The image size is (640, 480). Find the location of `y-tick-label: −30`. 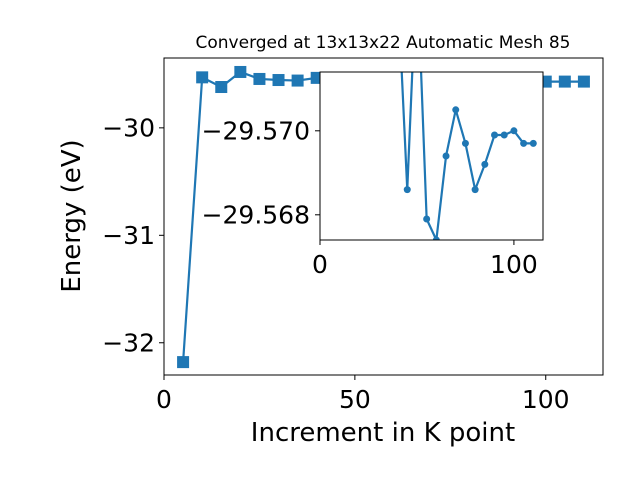

y-tick-label: −30 is located at coordinates (128, 128).